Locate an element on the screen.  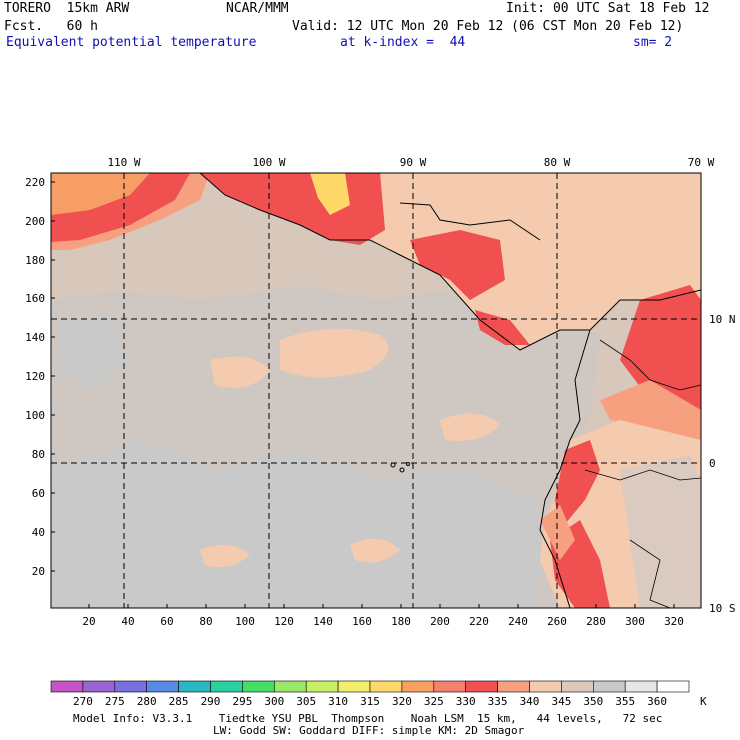
colorbar-label: 355 is located at coordinates (625, 701).